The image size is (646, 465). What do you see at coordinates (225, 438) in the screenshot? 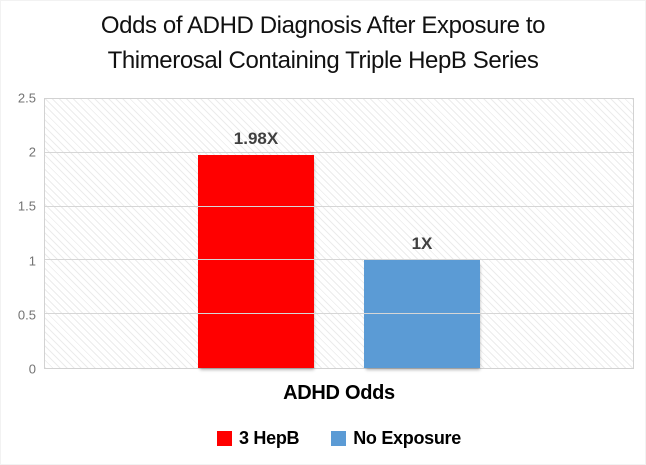
I see `legend-swatch-red-icon` at bounding box center [225, 438].